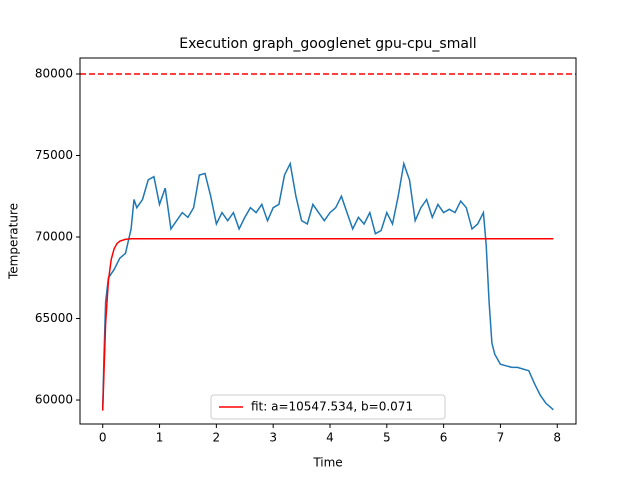  I want to click on x-axis-label: Time, so click(327, 463).